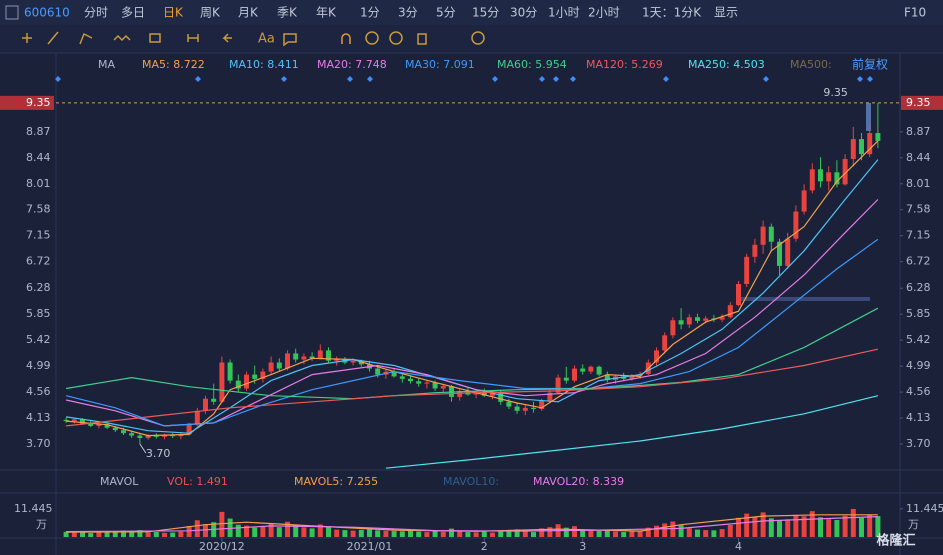 The height and width of the screenshot is (555, 943). What do you see at coordinates (155, 38) in the screenshot?
I see `rect-tool` at bounding box center [155, 38].